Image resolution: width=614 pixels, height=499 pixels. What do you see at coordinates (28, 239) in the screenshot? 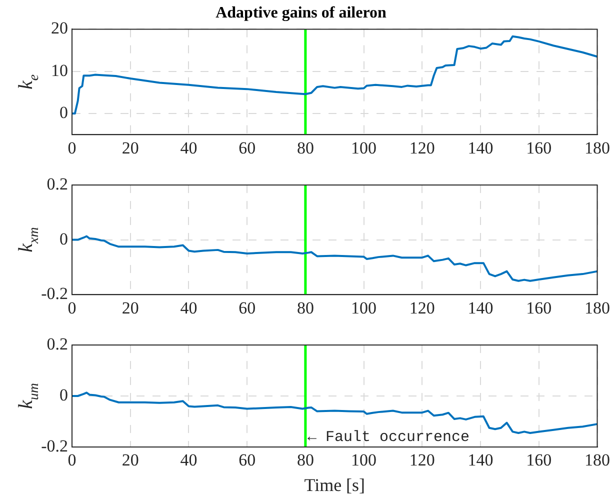
I see `y-axis-title: kxm` at bounding box center [28, 239].